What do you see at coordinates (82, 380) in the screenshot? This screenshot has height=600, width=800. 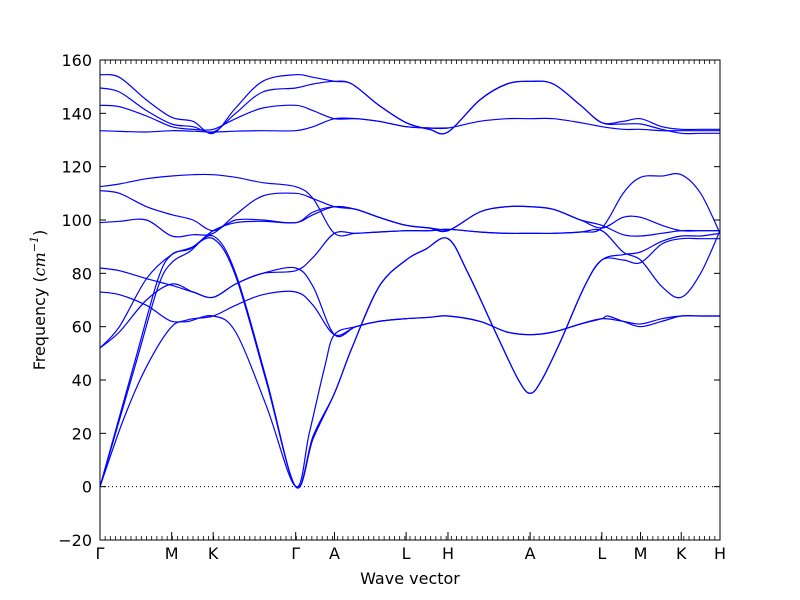 I see `y-tick-label: 40` at bounding box center [82, 380].